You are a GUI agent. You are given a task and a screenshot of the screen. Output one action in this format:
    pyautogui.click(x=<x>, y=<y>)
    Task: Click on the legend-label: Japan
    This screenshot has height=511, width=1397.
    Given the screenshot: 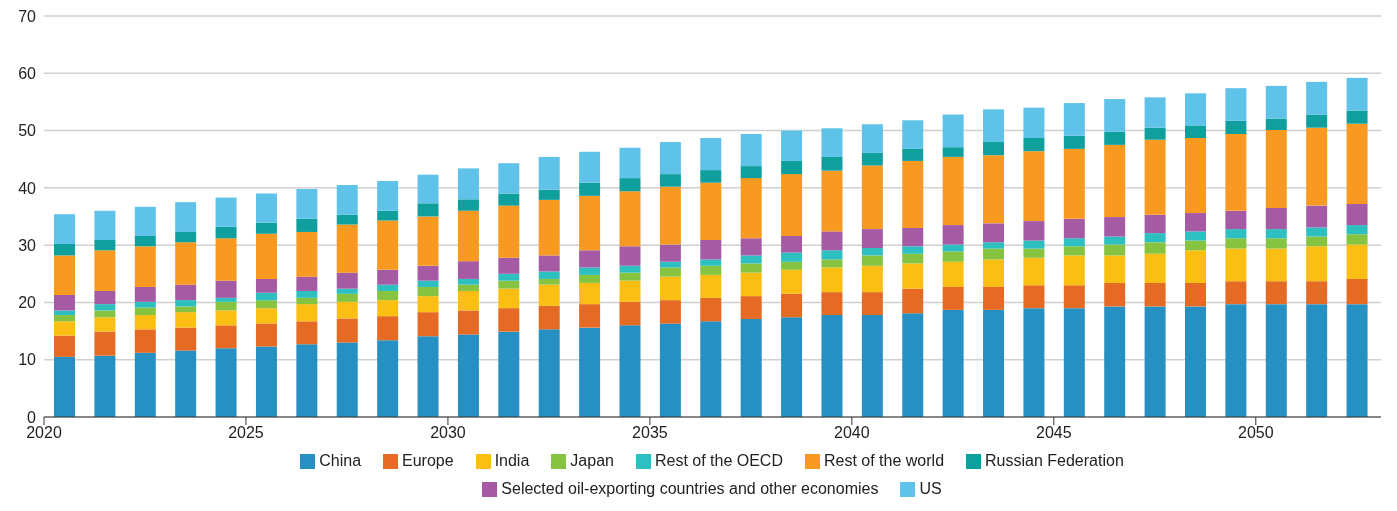 What is the action you would take?
    pyautogui.click(x=592, y=460)
    